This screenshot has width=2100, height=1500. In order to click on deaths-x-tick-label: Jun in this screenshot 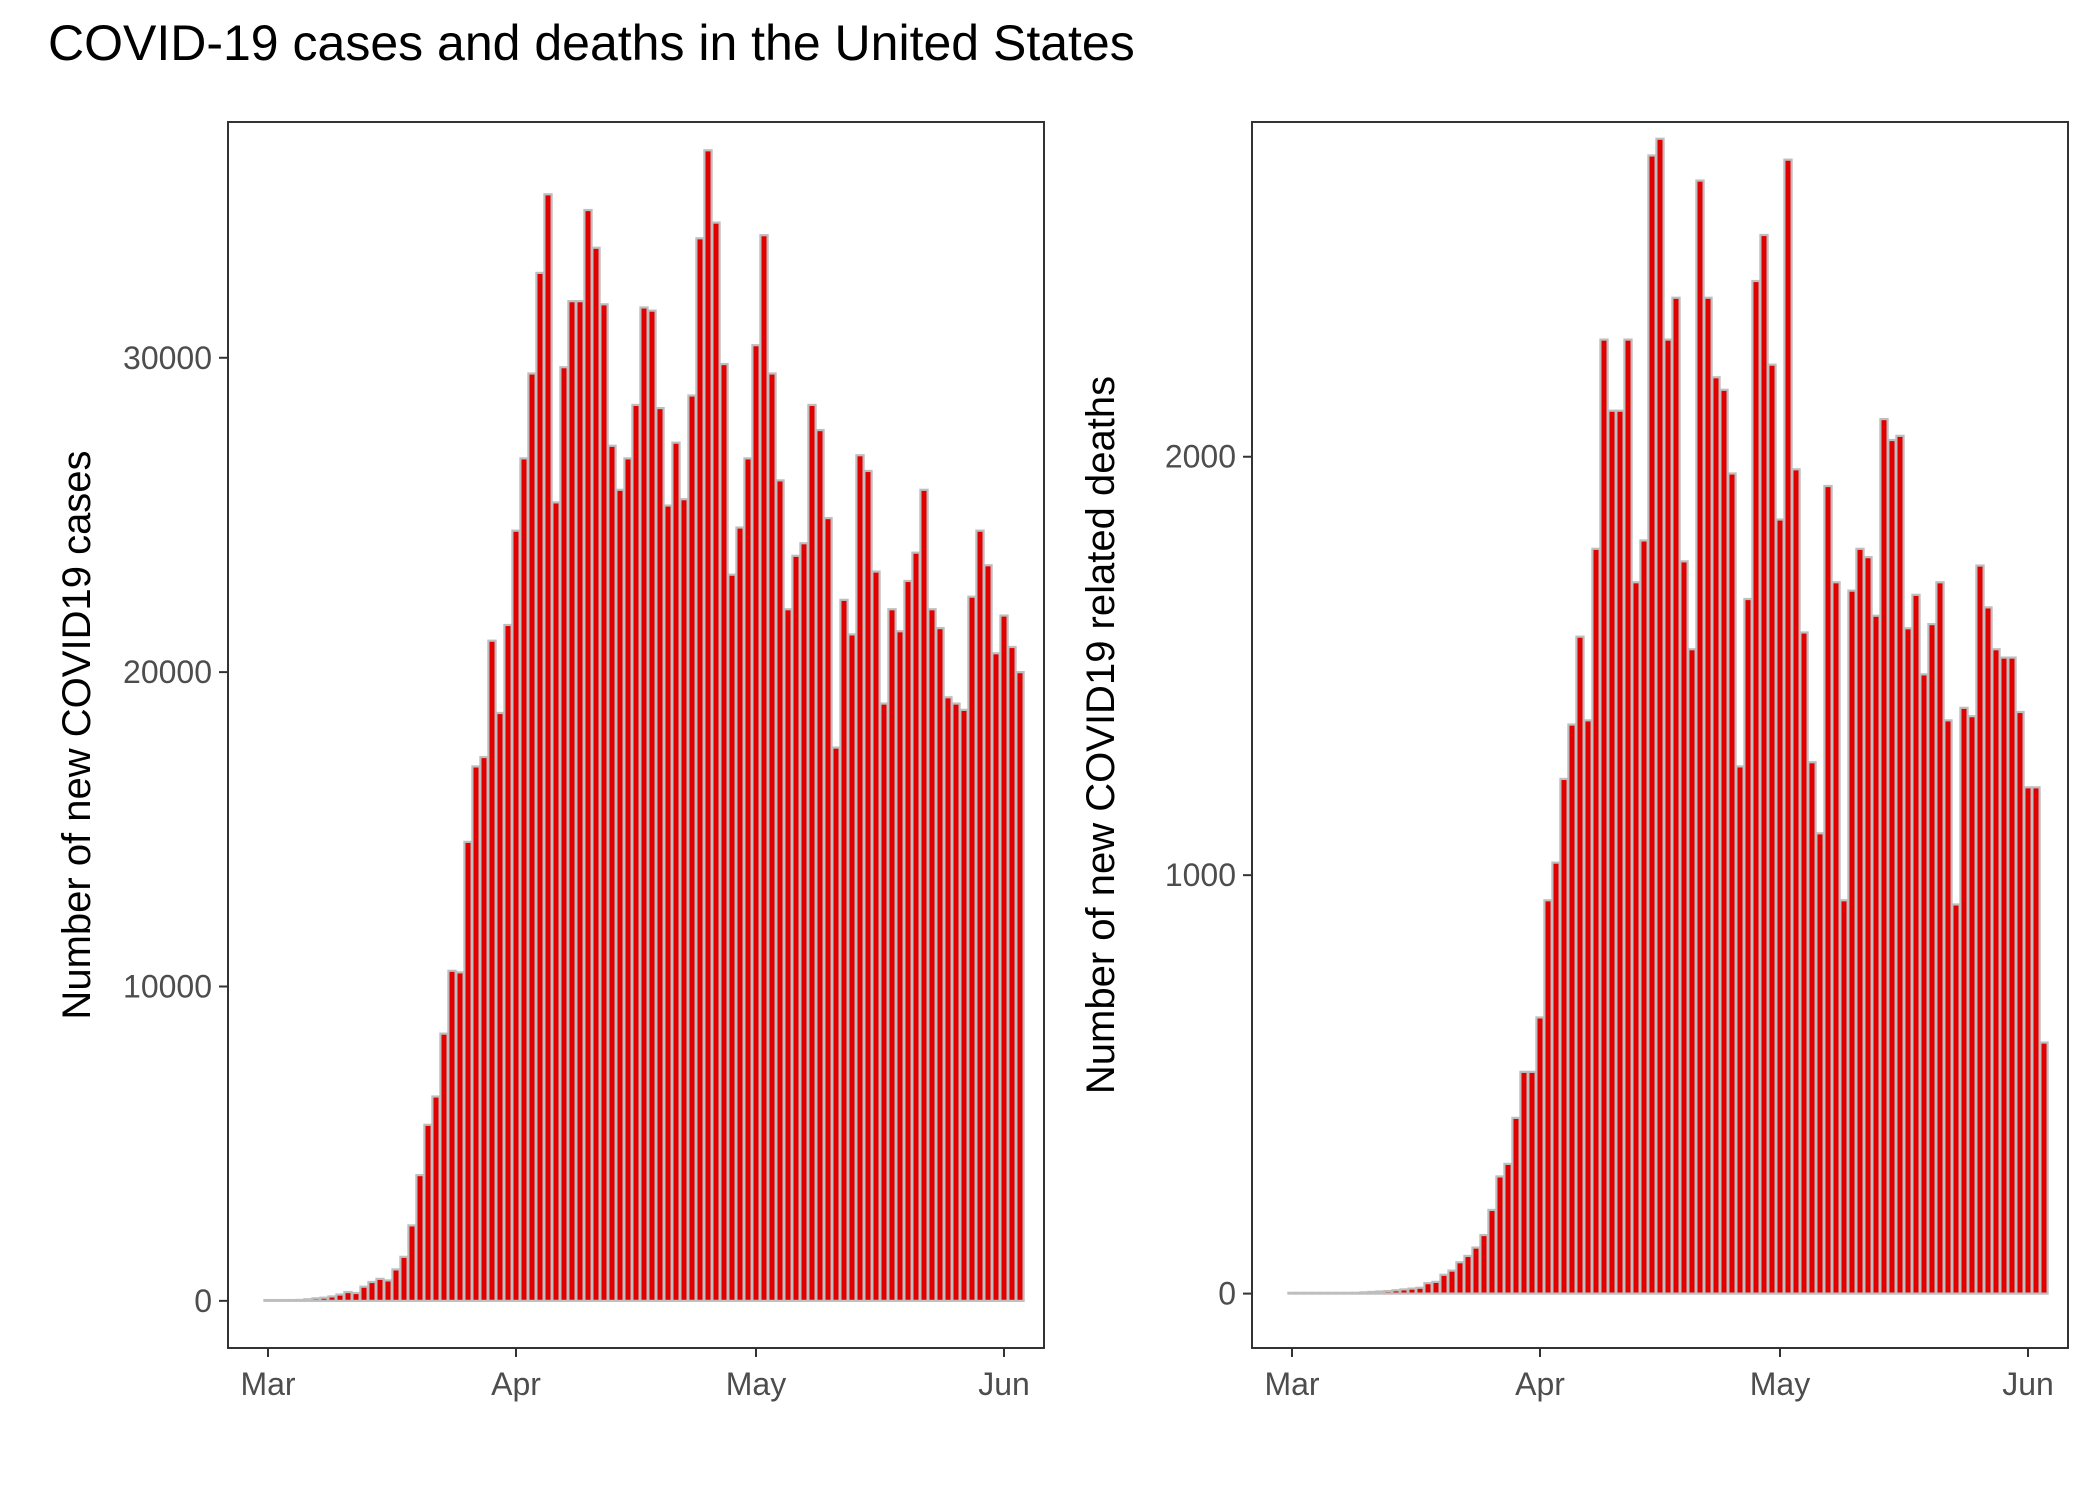, I will do `click(2028, 1384)`.